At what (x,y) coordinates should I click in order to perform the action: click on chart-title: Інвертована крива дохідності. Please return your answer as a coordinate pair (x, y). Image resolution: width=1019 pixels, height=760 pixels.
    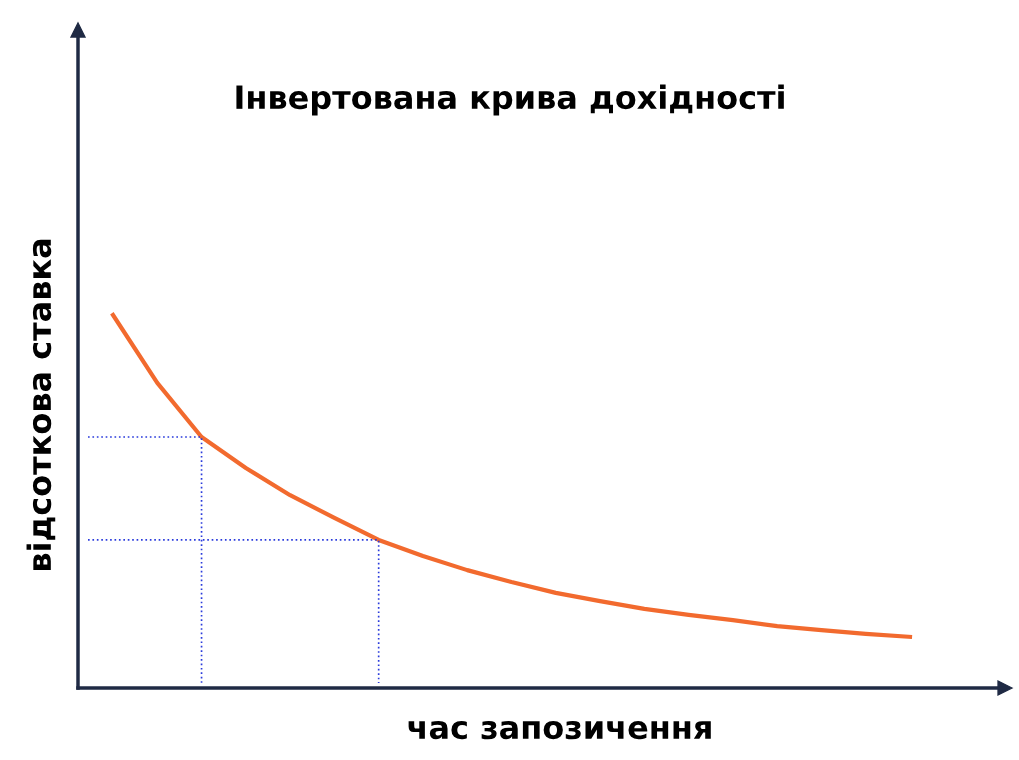
    Looking at the image, I should click on (510, 100).